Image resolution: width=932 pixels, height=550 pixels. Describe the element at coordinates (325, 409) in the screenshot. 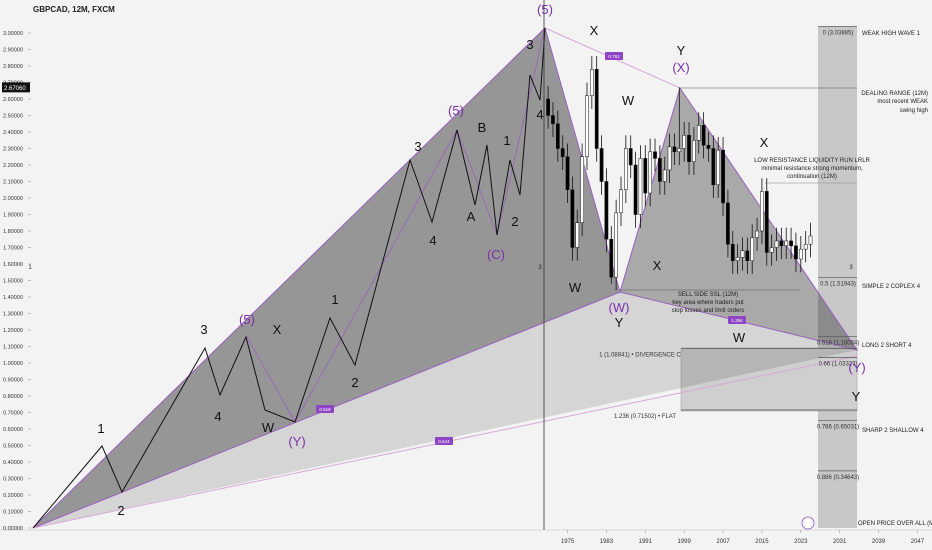

I see `ratio-tag-label: 0.519` at that location.